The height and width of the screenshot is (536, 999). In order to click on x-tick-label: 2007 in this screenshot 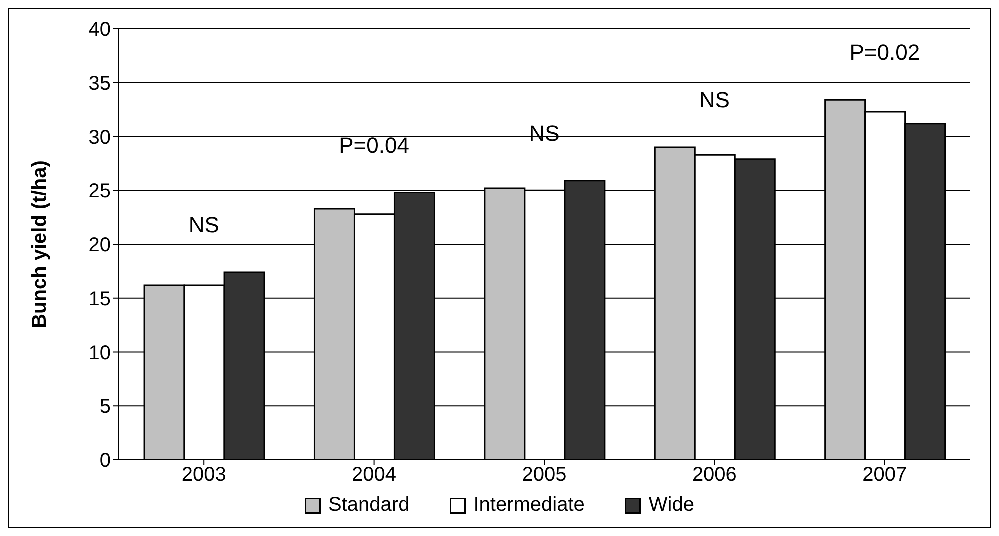, I will do `click(885, 475)`.